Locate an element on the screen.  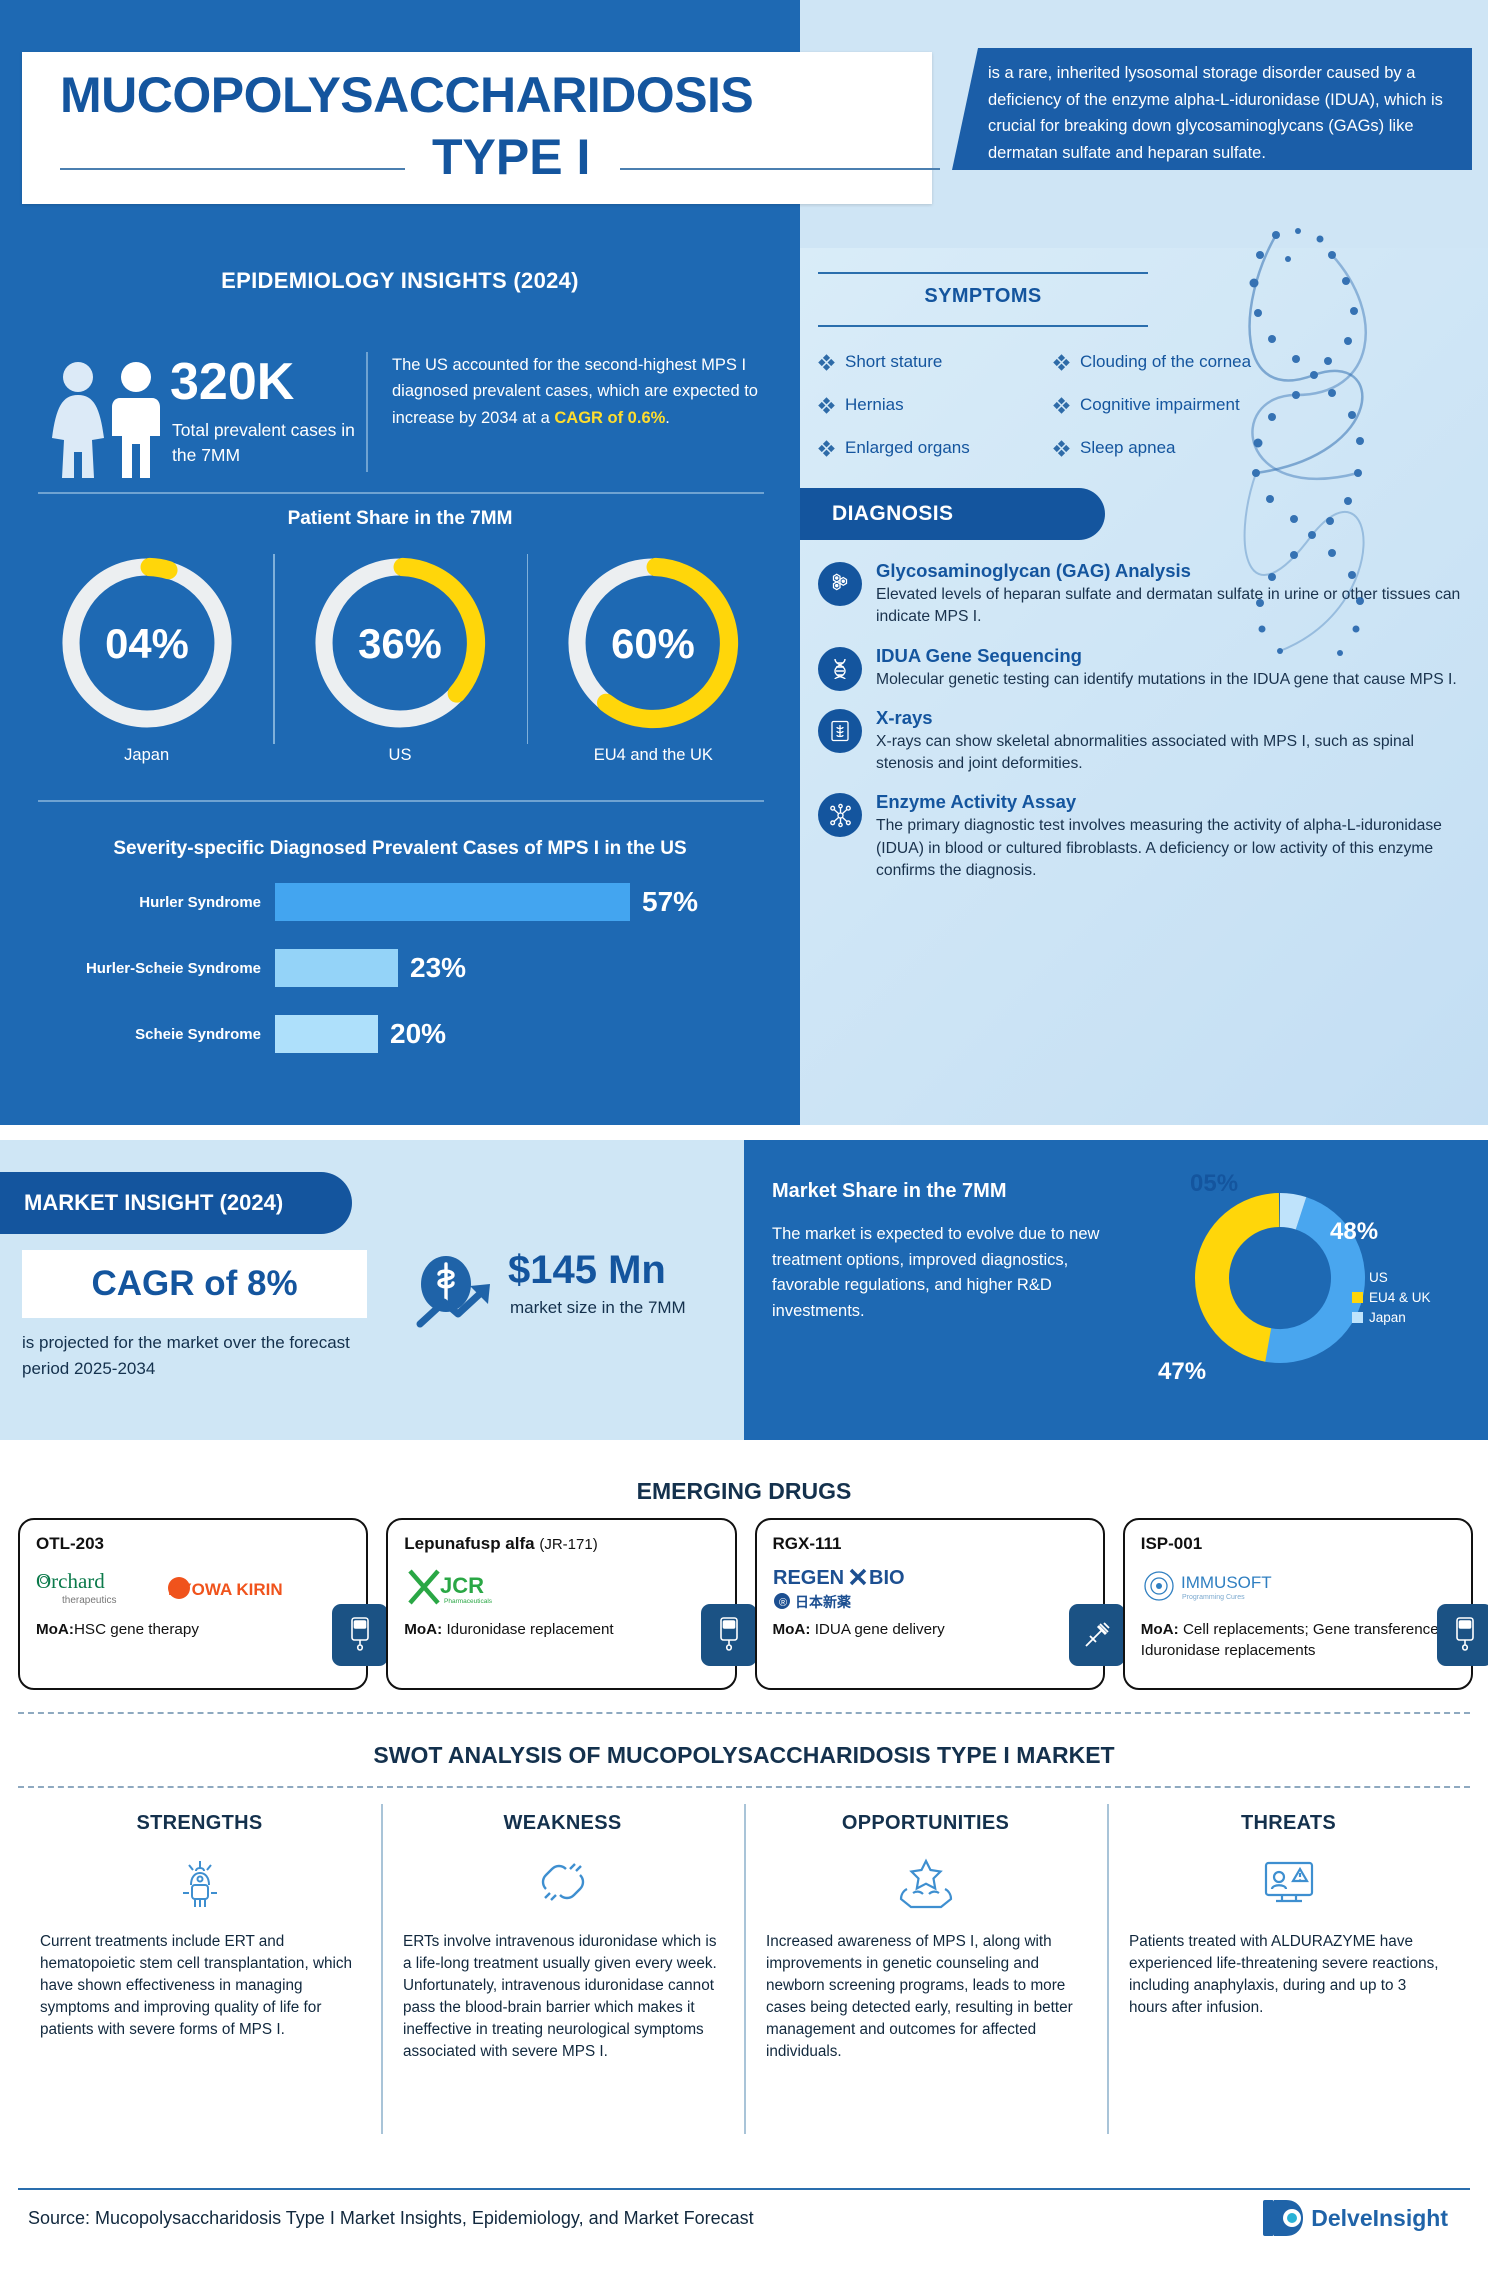
drug-name: OTL-203 is located at coordinates (70, 1543).